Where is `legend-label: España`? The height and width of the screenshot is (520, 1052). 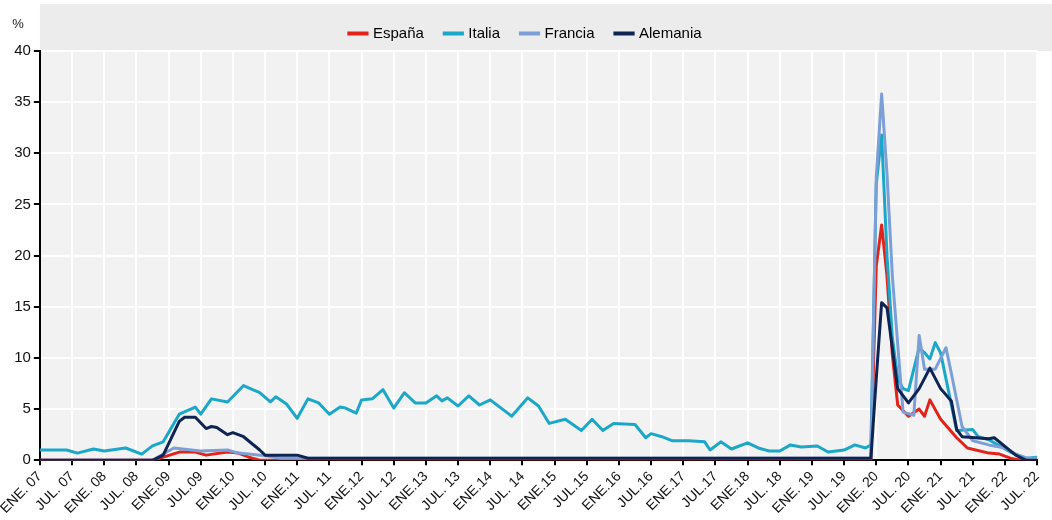 legend-label: España is located at coordinates (398, 32).